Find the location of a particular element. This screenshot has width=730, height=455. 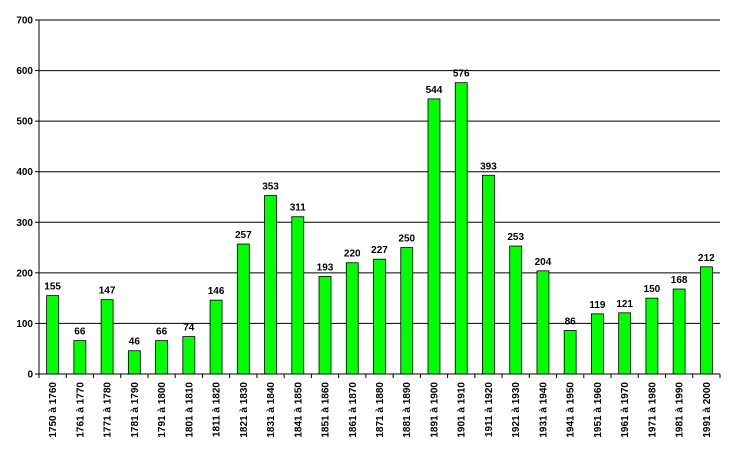

value-label: 193 is located at coordinates (325, 267).